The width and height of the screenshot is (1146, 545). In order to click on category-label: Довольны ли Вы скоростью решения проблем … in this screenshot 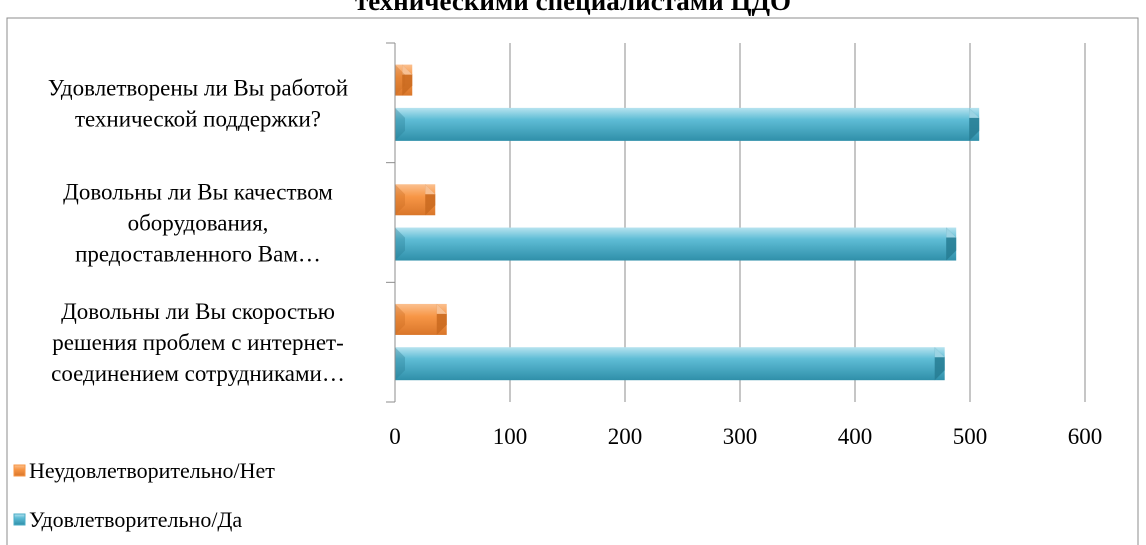, I will do `click(198, 342)`.